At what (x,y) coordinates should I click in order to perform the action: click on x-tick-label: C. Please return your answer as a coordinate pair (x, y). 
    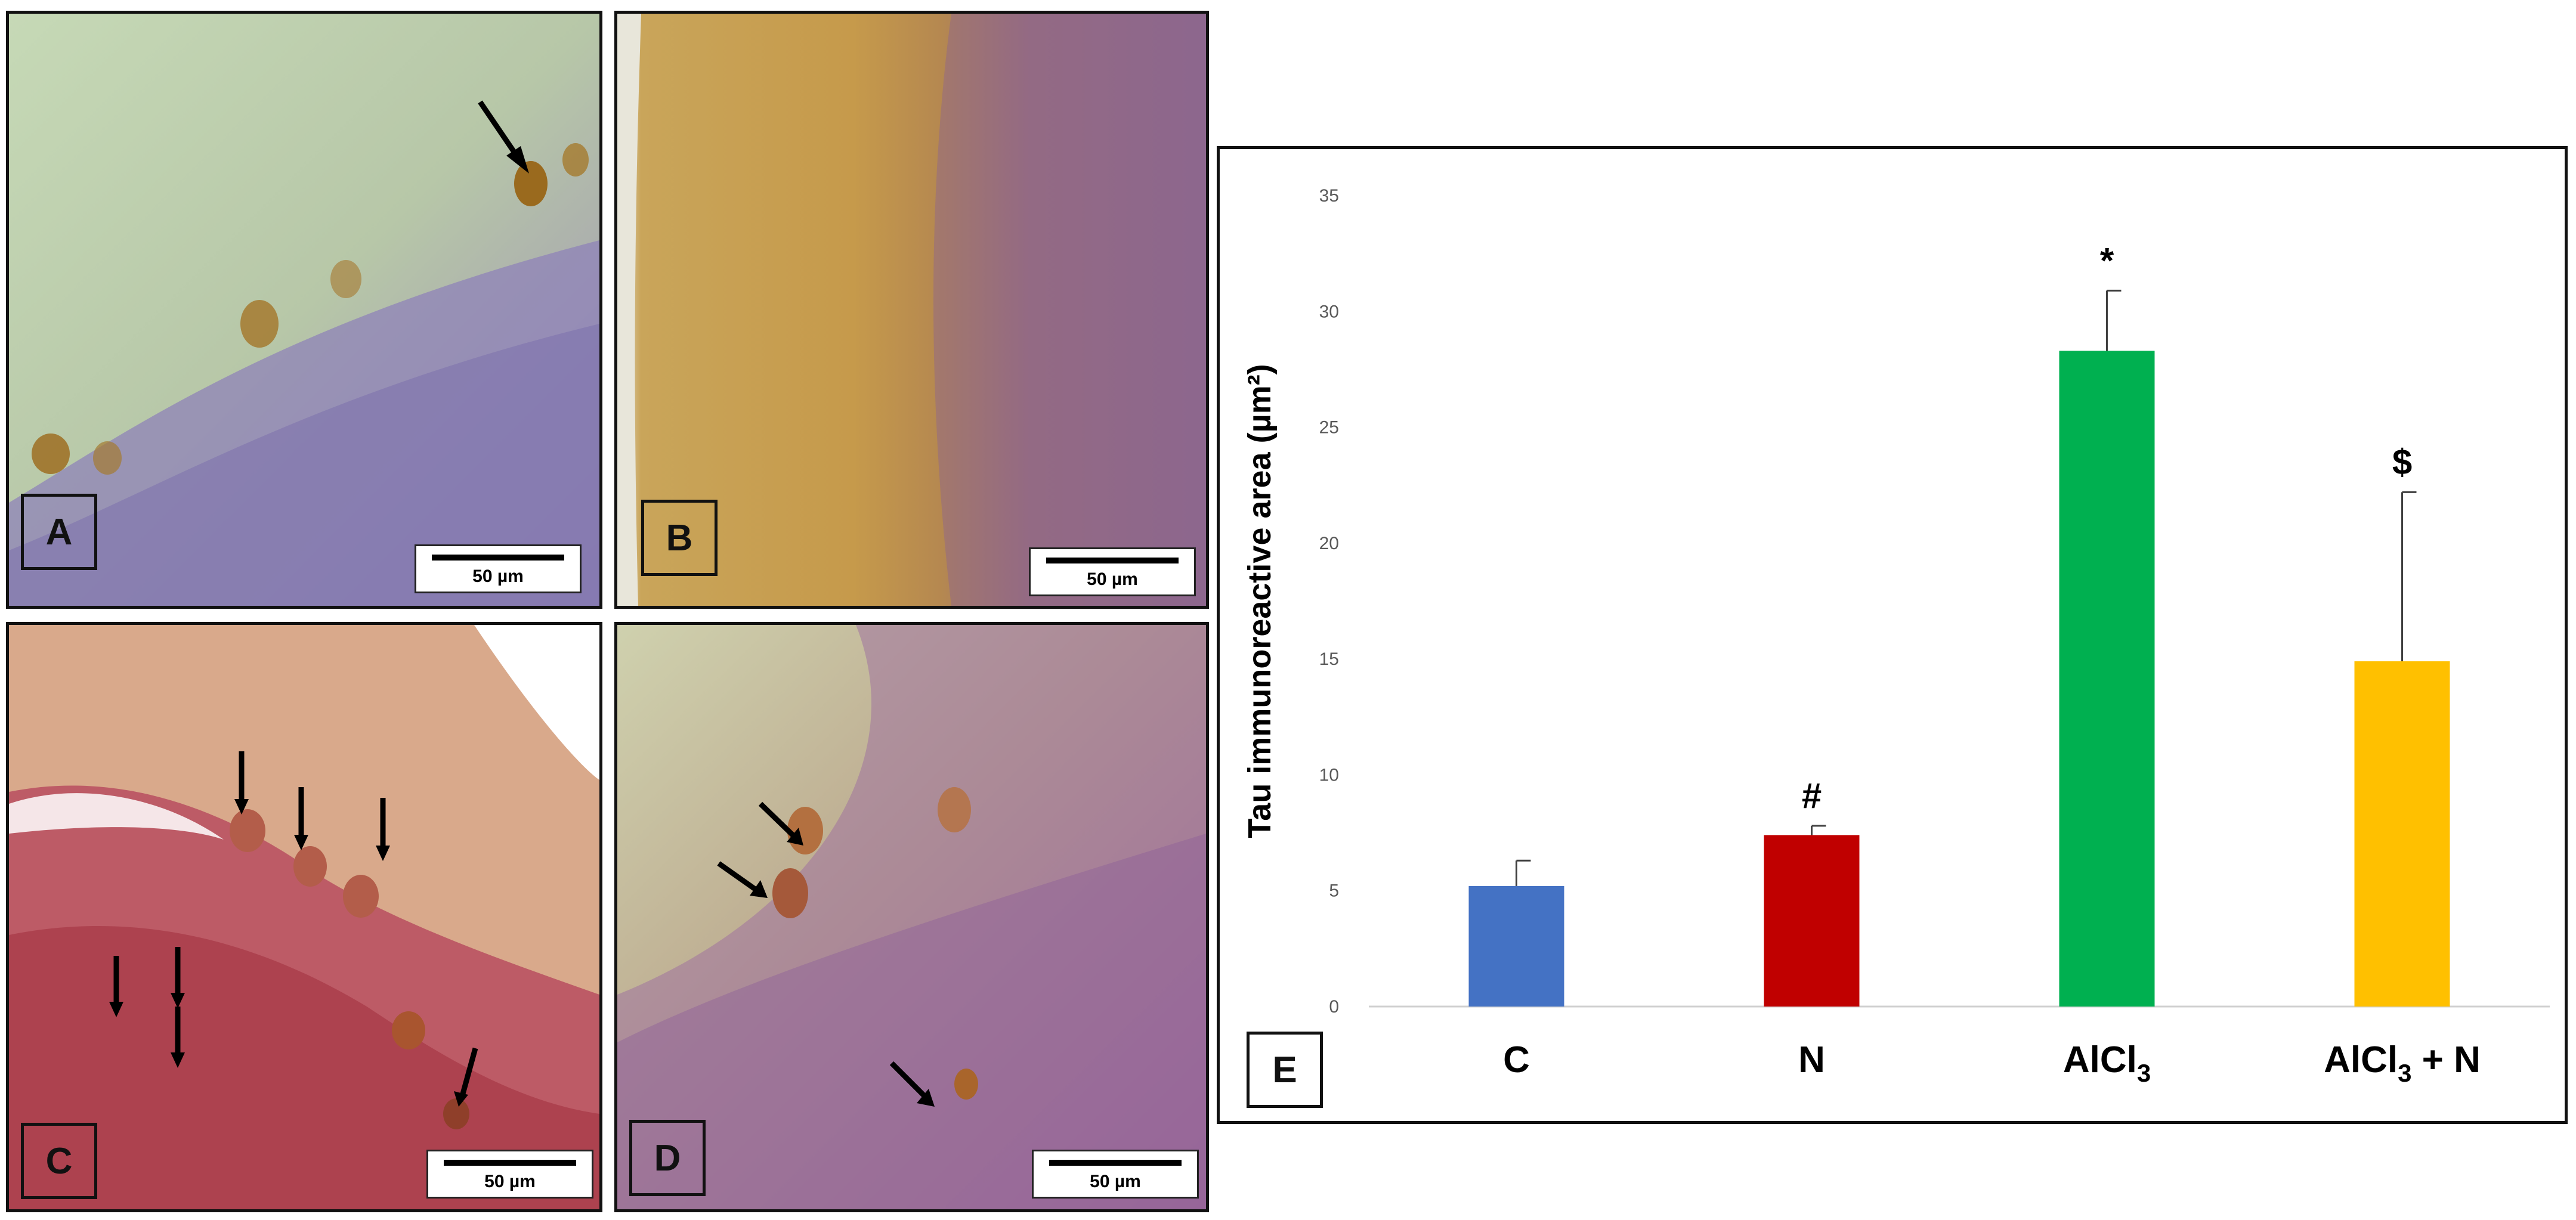
    Looking at the image, I should click on (1516, 1059).